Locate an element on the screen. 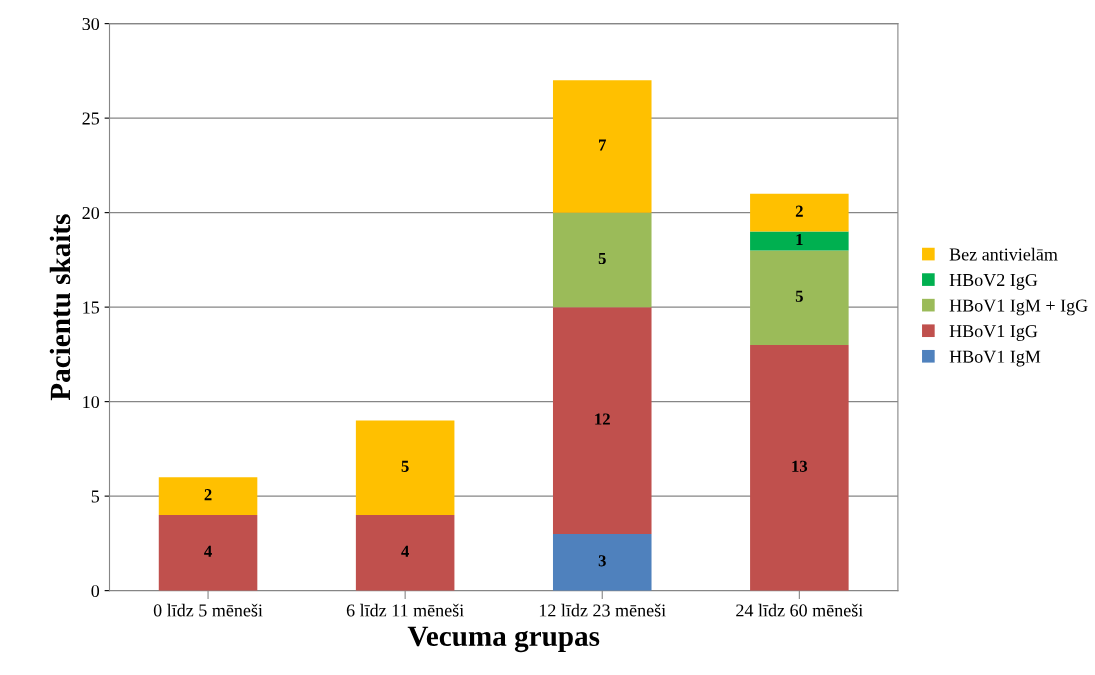 The image size is (1095, 675). legend-label: HBoV1 IgM is located at coordinates (995, 358).